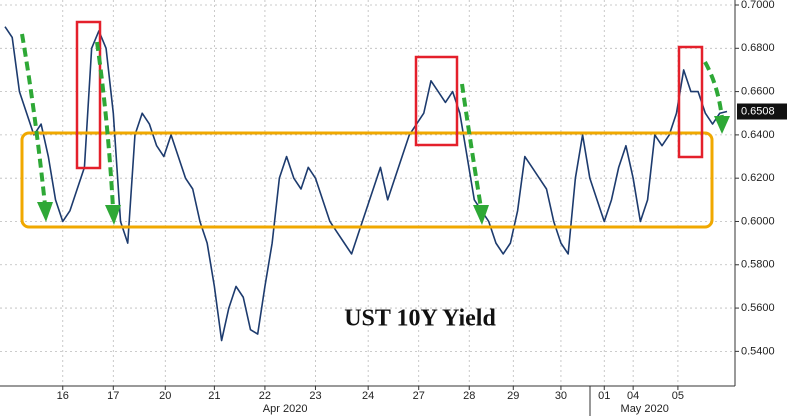  Describe the element at coordinates (315, 396) in the screenshot. I see `x-tick-label: 23` at that location.